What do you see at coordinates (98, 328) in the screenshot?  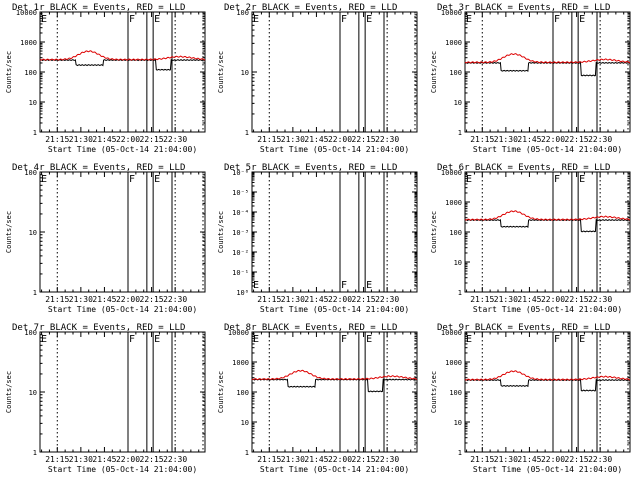 I see `plot-title: Det 7r BLACK = Events, RED = LLD` at bounding box center [98, 328].